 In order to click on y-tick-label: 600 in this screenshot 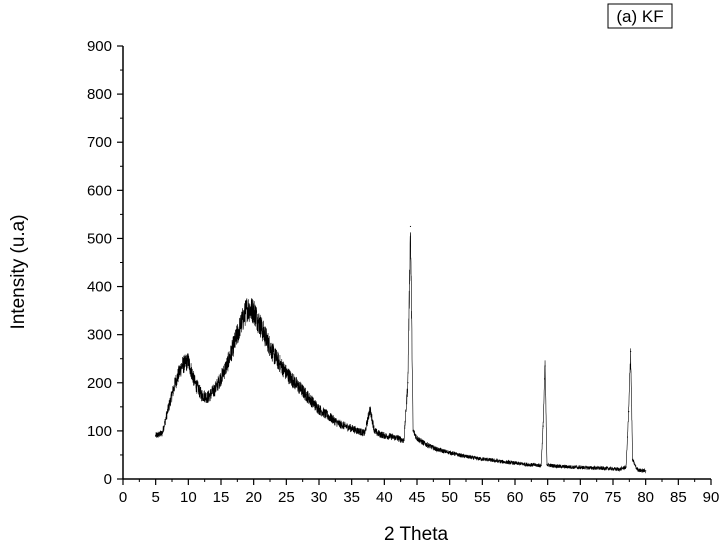, I will do `click(99, 190)`.